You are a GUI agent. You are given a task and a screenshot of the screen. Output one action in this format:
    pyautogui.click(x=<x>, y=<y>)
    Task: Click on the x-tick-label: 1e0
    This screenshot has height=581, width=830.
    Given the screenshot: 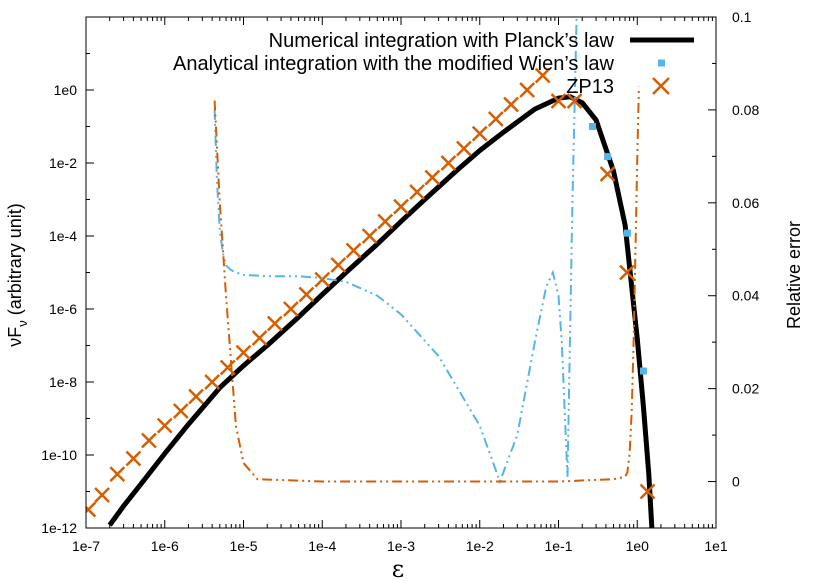 What is the action you would take?
    pyautogui.click(x=638, y=546)
    